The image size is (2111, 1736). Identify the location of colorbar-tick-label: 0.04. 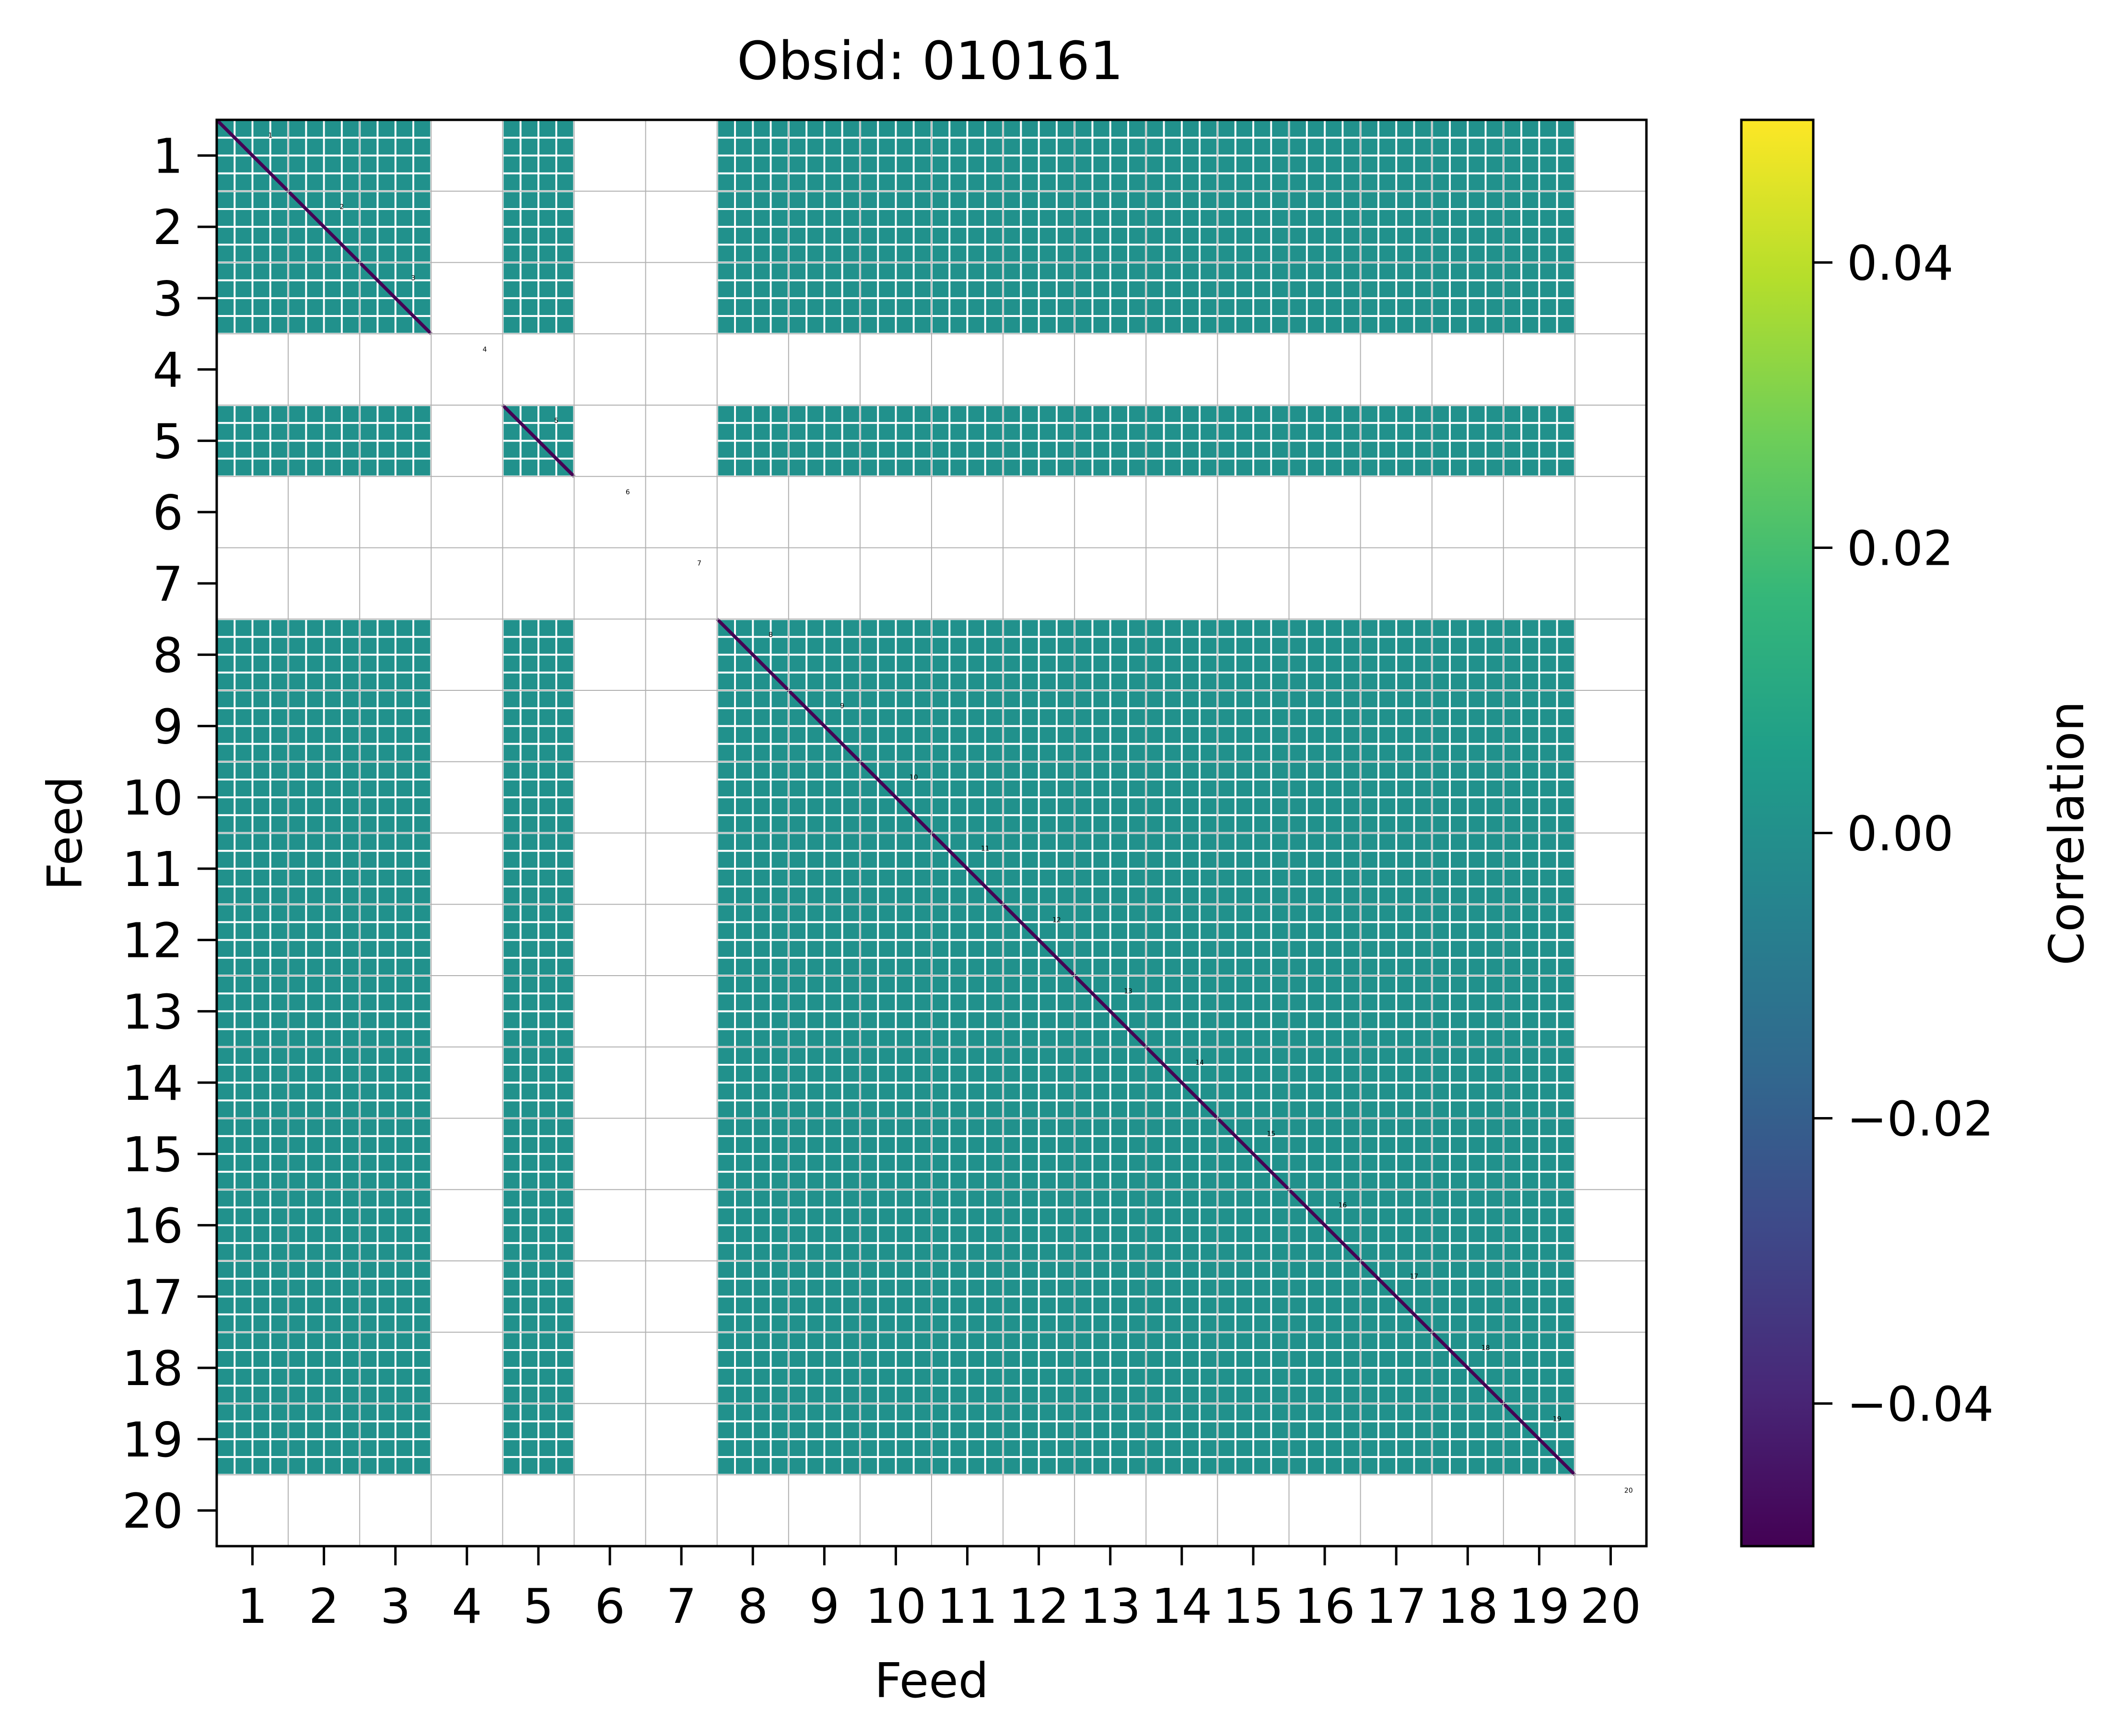
(1900, 263).